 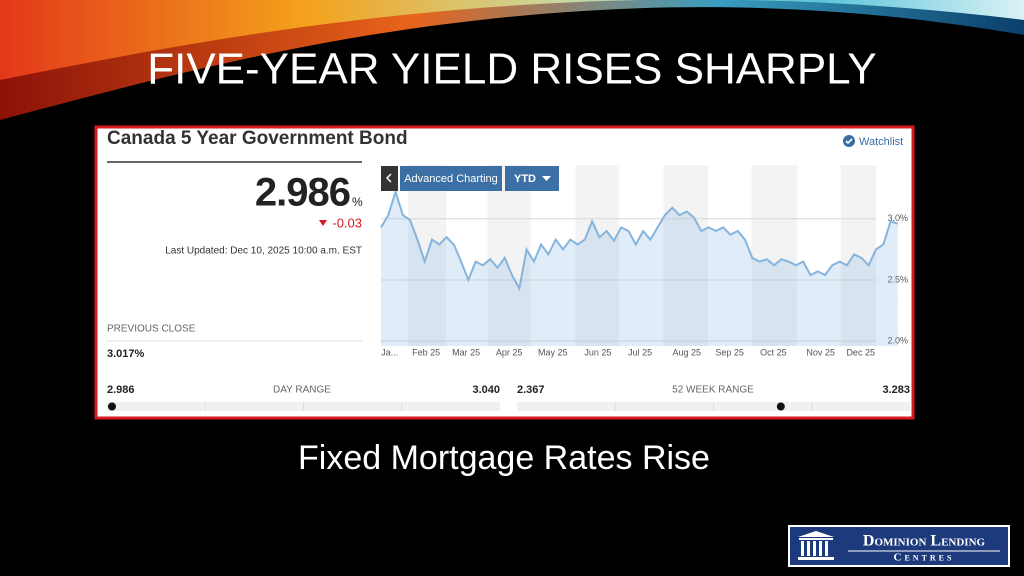 What do you see at coordinates (466, 352) in the screenshot?
I see `x-tick-label: Mar 25` at bounding box center [466, 352].